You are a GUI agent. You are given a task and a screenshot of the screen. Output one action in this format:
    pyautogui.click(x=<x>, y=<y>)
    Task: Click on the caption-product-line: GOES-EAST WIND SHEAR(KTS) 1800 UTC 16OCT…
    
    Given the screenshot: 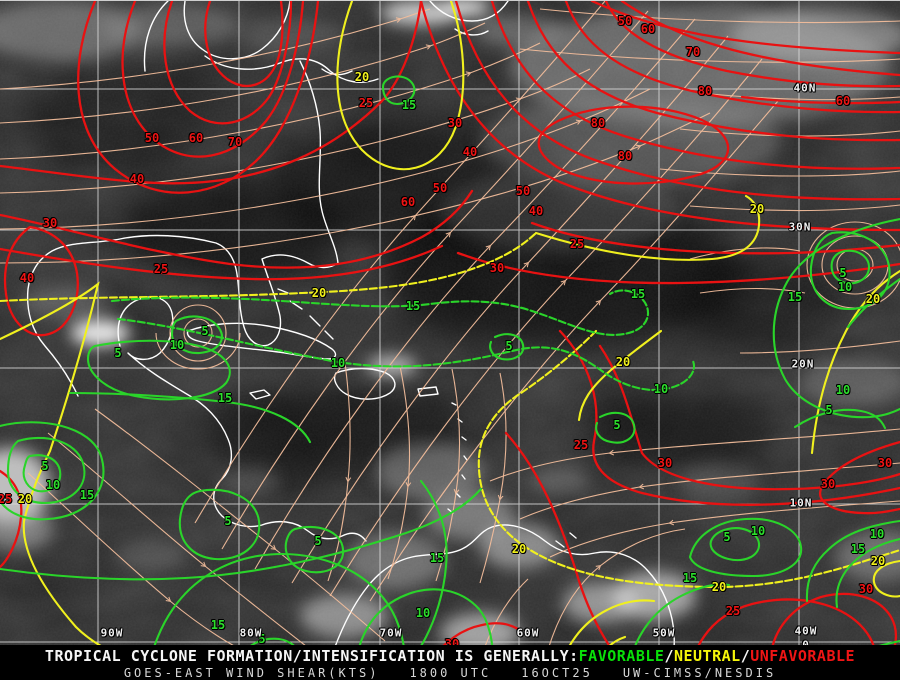 What is the action you would take?
    pyautogui.click(x=450, y=673)
    